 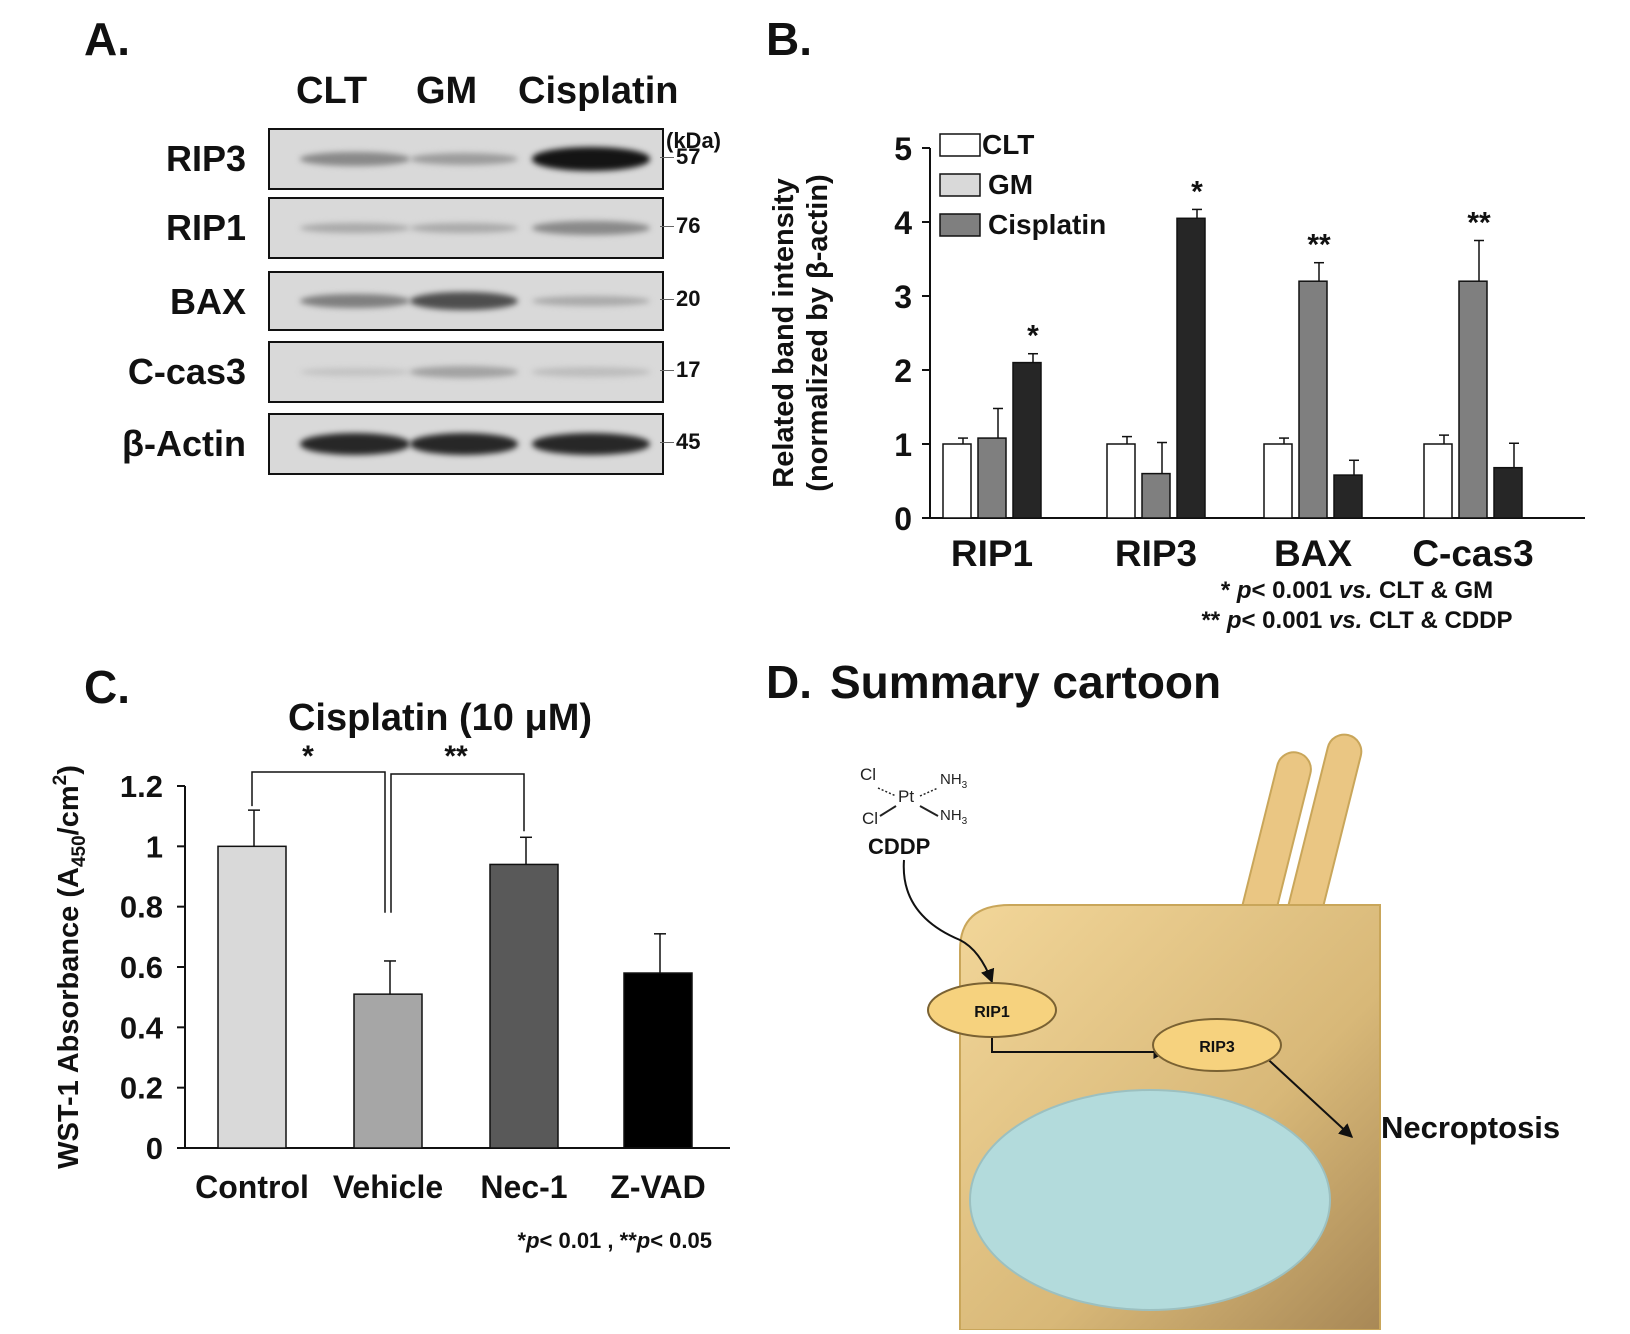 What do you see at coordinates (355, 301) in the screenshot?
I see `band-bax-clt` at bounding box center [355, 301].